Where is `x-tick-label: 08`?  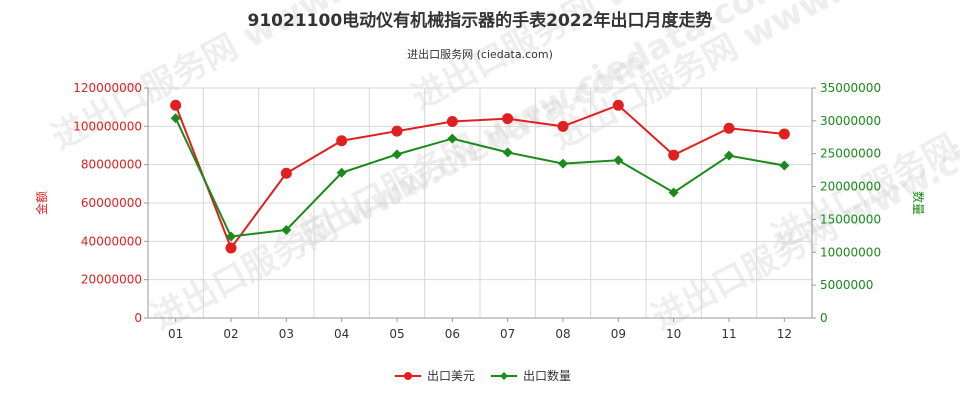 x-tick-label: 08 is located at coordinates (562, 334).